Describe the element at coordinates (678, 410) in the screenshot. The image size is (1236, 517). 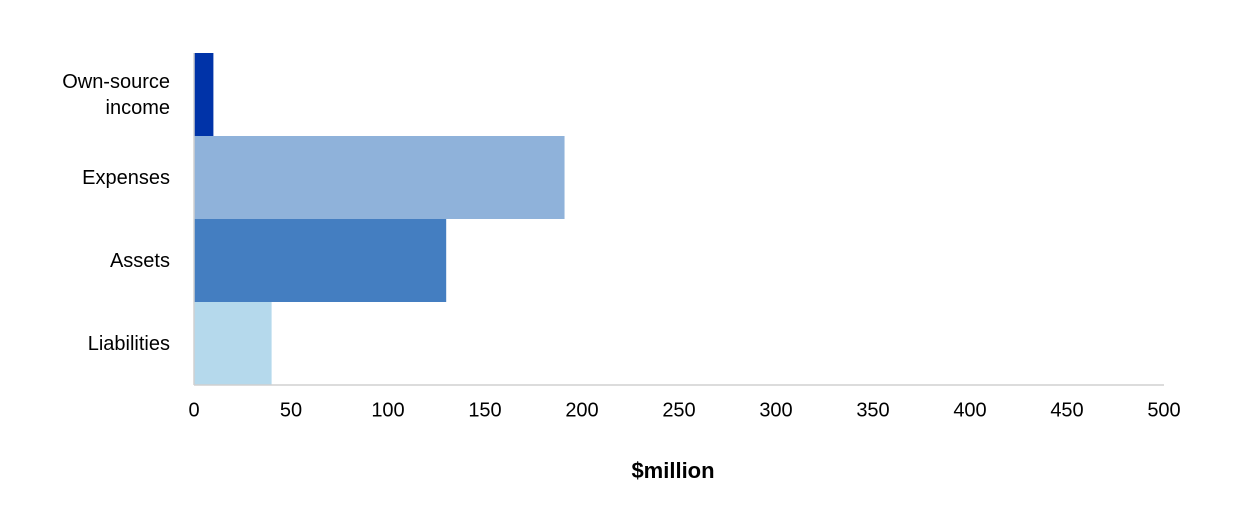
I see `x-tick-label: 250` at that location.